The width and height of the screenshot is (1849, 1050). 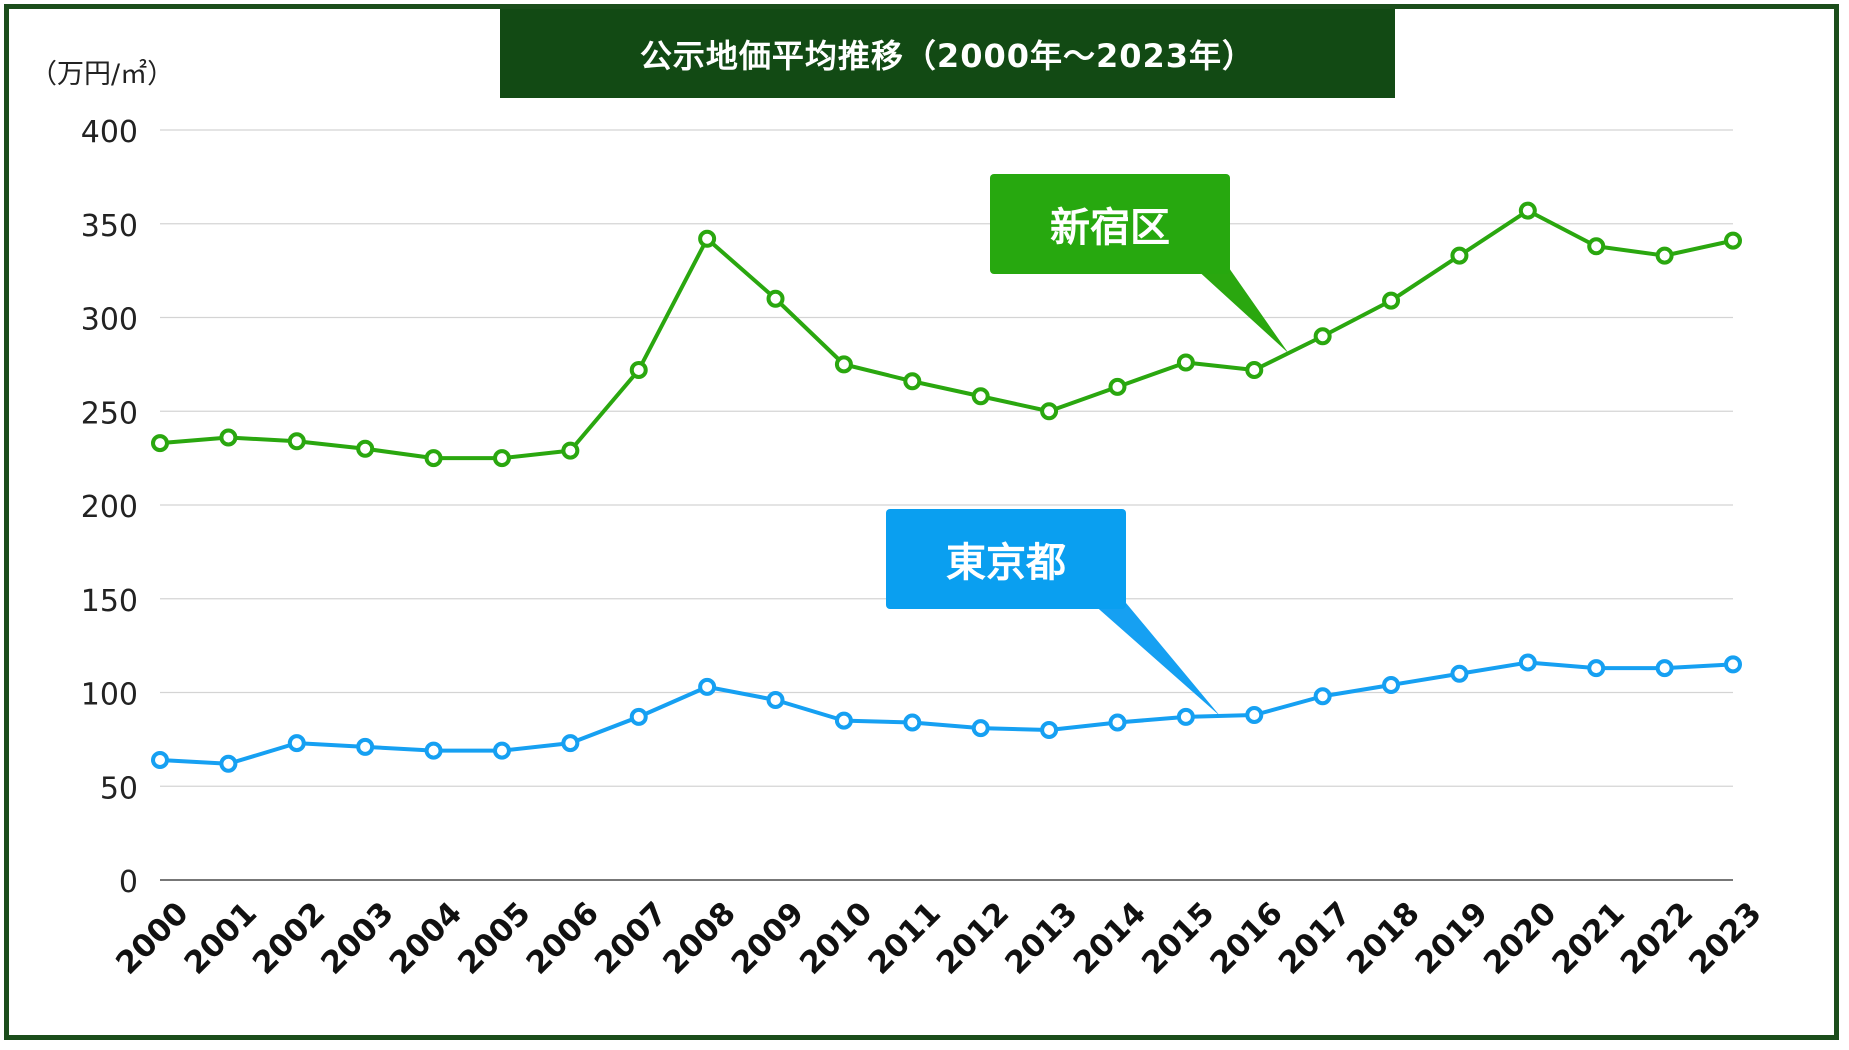 I want to click on data-point-tokyo-2021, so click(x=1596, y=668).